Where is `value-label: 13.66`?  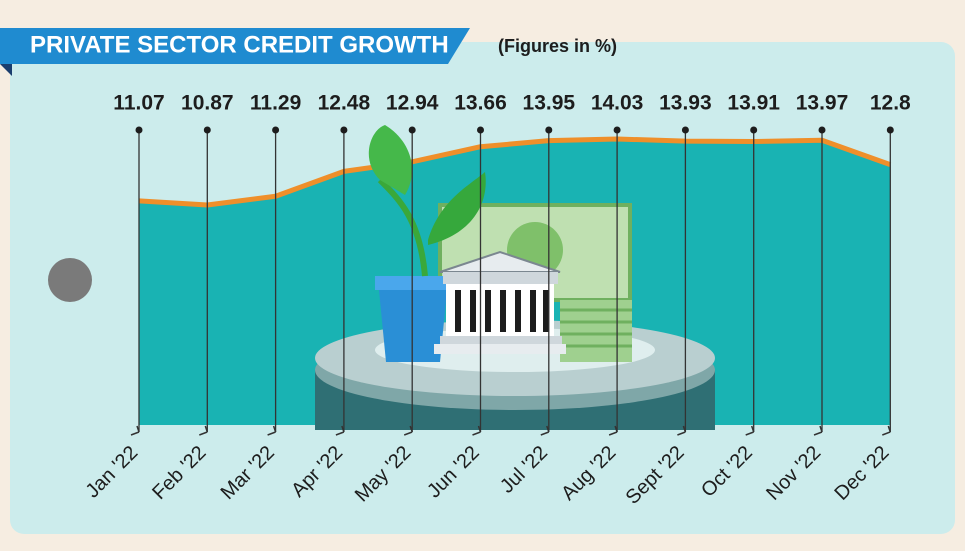
value-label: 13.66 is located at coordinates (480, 103).